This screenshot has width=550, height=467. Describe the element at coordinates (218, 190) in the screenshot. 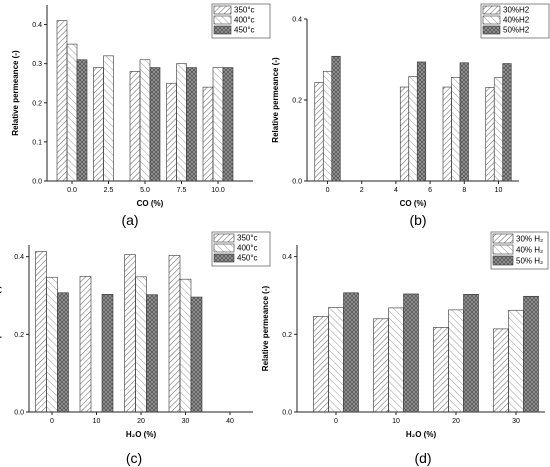

I see `x-tick-label: 10.0` at that location.